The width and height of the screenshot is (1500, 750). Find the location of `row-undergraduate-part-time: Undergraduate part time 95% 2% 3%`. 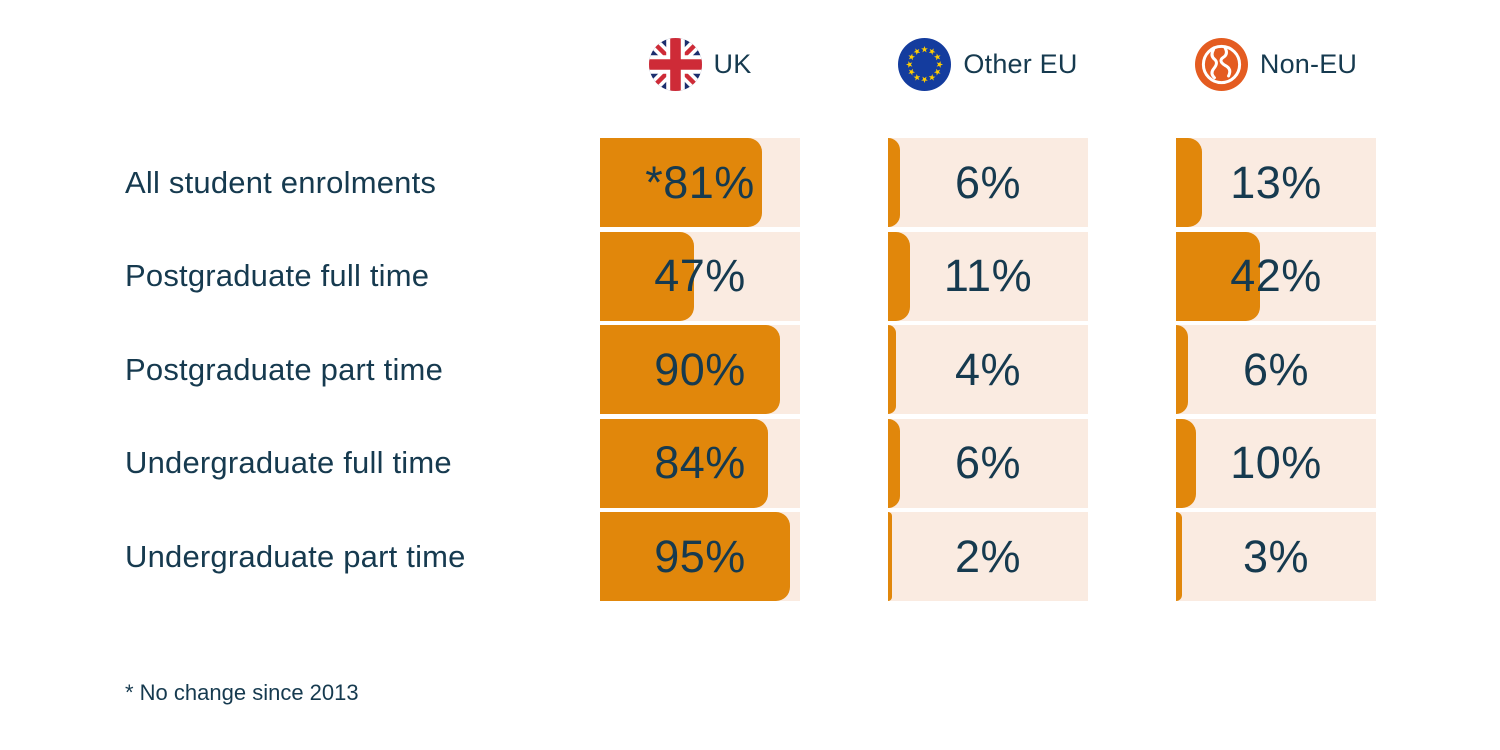

row-undergraduate-part-time: Undergraduate part time 95% 2% 3% is located at coordinates (750, 556).